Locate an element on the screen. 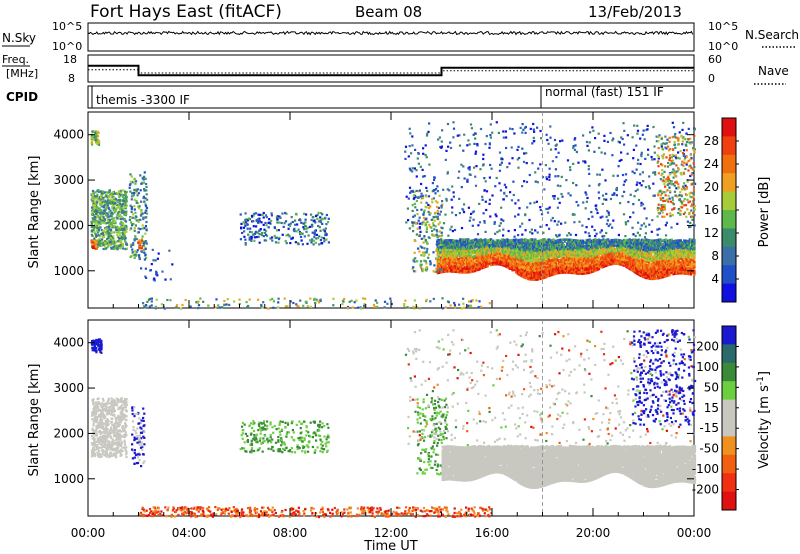 The width and height of the screenshot is (800, 554). nave-series is located at coordinates (391, 71).